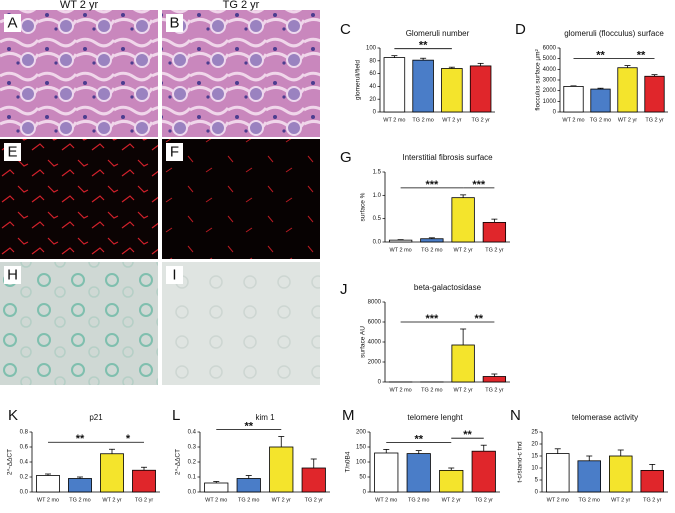  I want to click on y-tick-label: 0.5, so click(377, 219).